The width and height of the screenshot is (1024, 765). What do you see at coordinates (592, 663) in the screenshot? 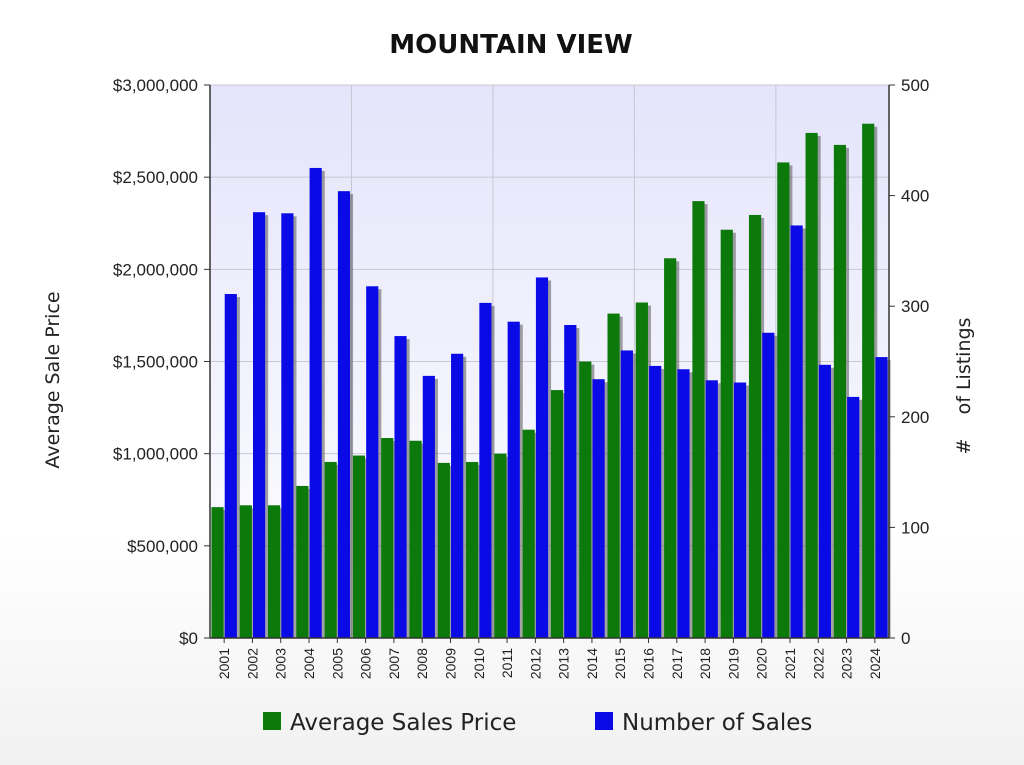
I see `x-tick-label: 2014` at bounding box center [592, 663].